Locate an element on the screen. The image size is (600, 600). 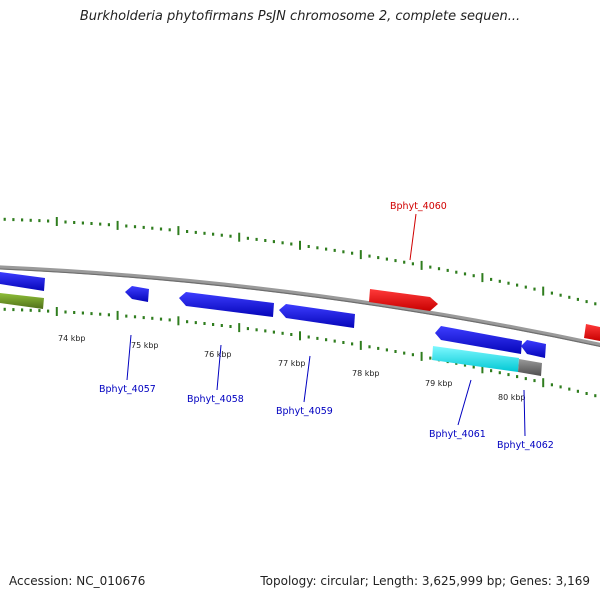
gene-label-bphyt-4059: Bphyt_4059 is located at coordinates (304, 411).